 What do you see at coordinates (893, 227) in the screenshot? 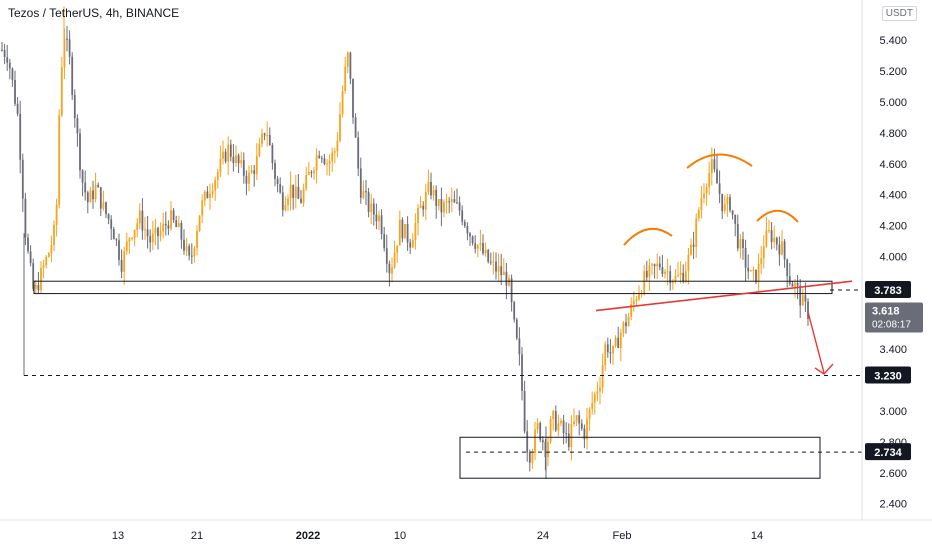
I see `price-tick-label: 4.200` at bounding box center [893, 227].